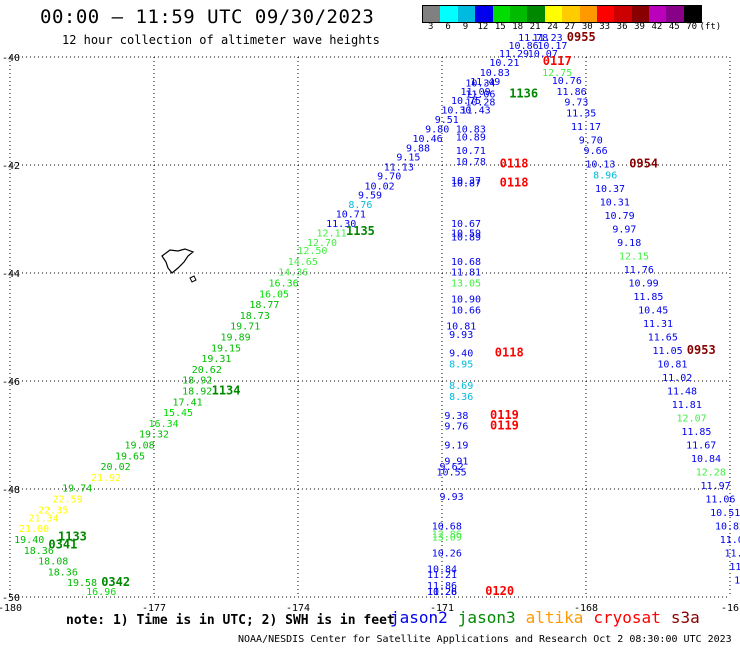 The height and width of the screenshot is (650, 740). Describe the element at coordinates (29, 540) in the screenshot. I see `wave-height-value: 19.40` at that location.